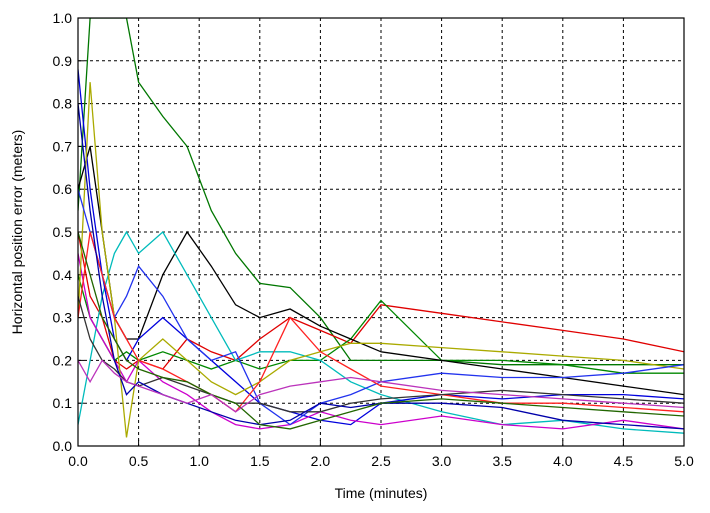  Describe the element at coordinates (442, 461) in the screenshot. I see `x-tick-label: 3.0` at that location.